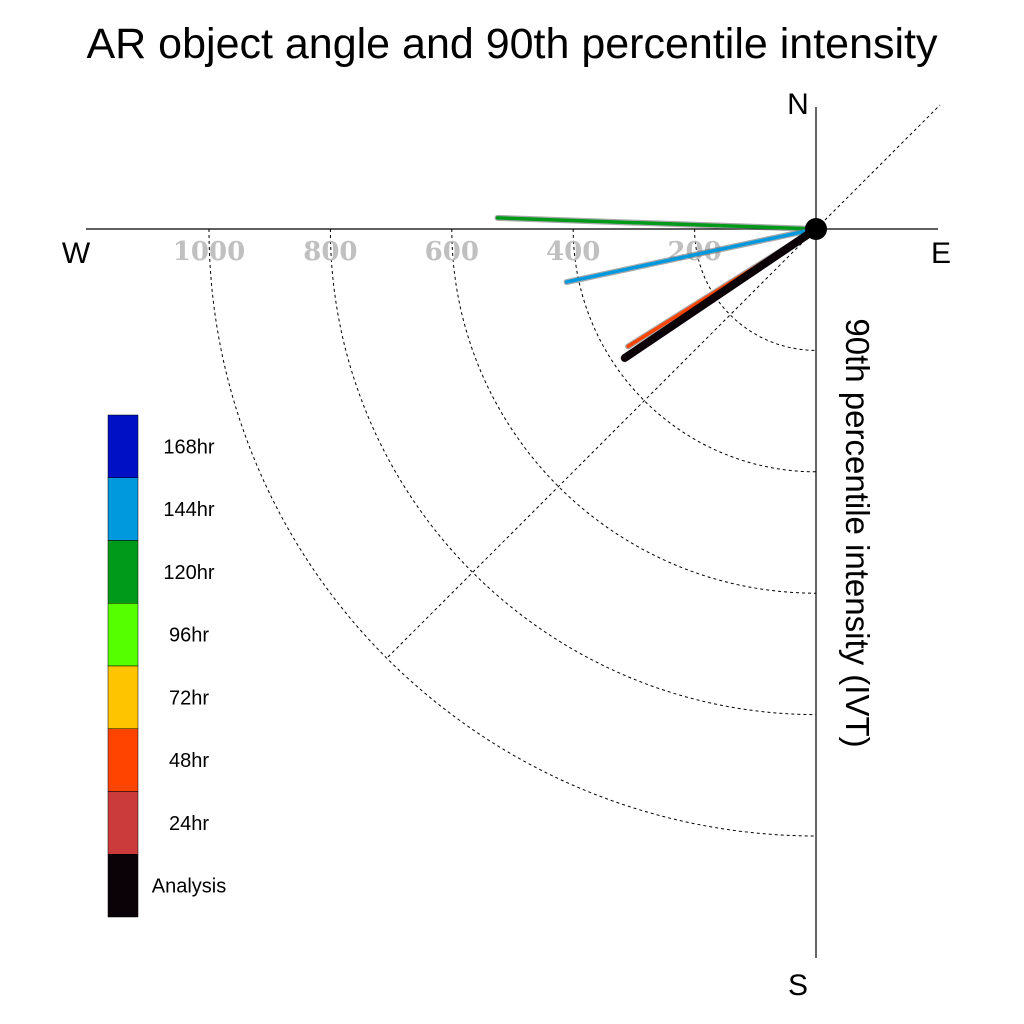  I want to click on vector-120hr, so click(656, 223).